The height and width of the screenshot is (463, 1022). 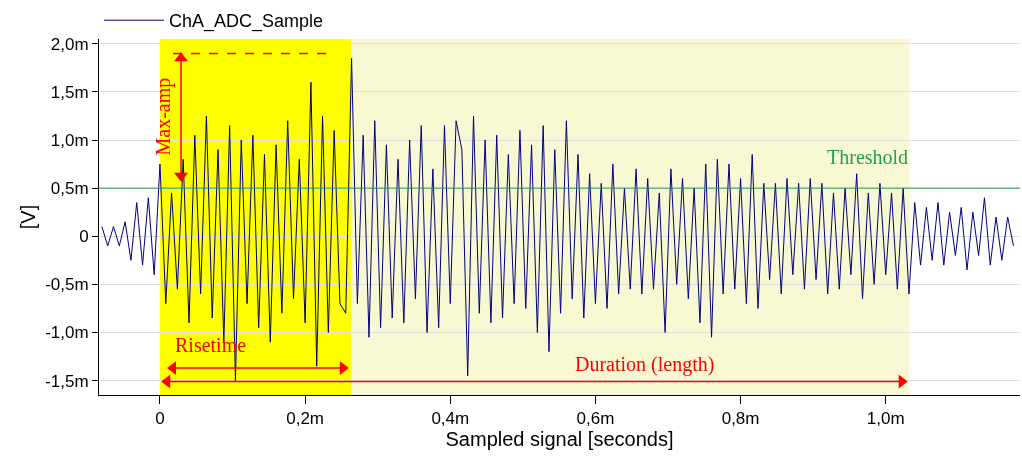 I want to click on y-tick-label: 2,0m, so click(x=69, y=44).